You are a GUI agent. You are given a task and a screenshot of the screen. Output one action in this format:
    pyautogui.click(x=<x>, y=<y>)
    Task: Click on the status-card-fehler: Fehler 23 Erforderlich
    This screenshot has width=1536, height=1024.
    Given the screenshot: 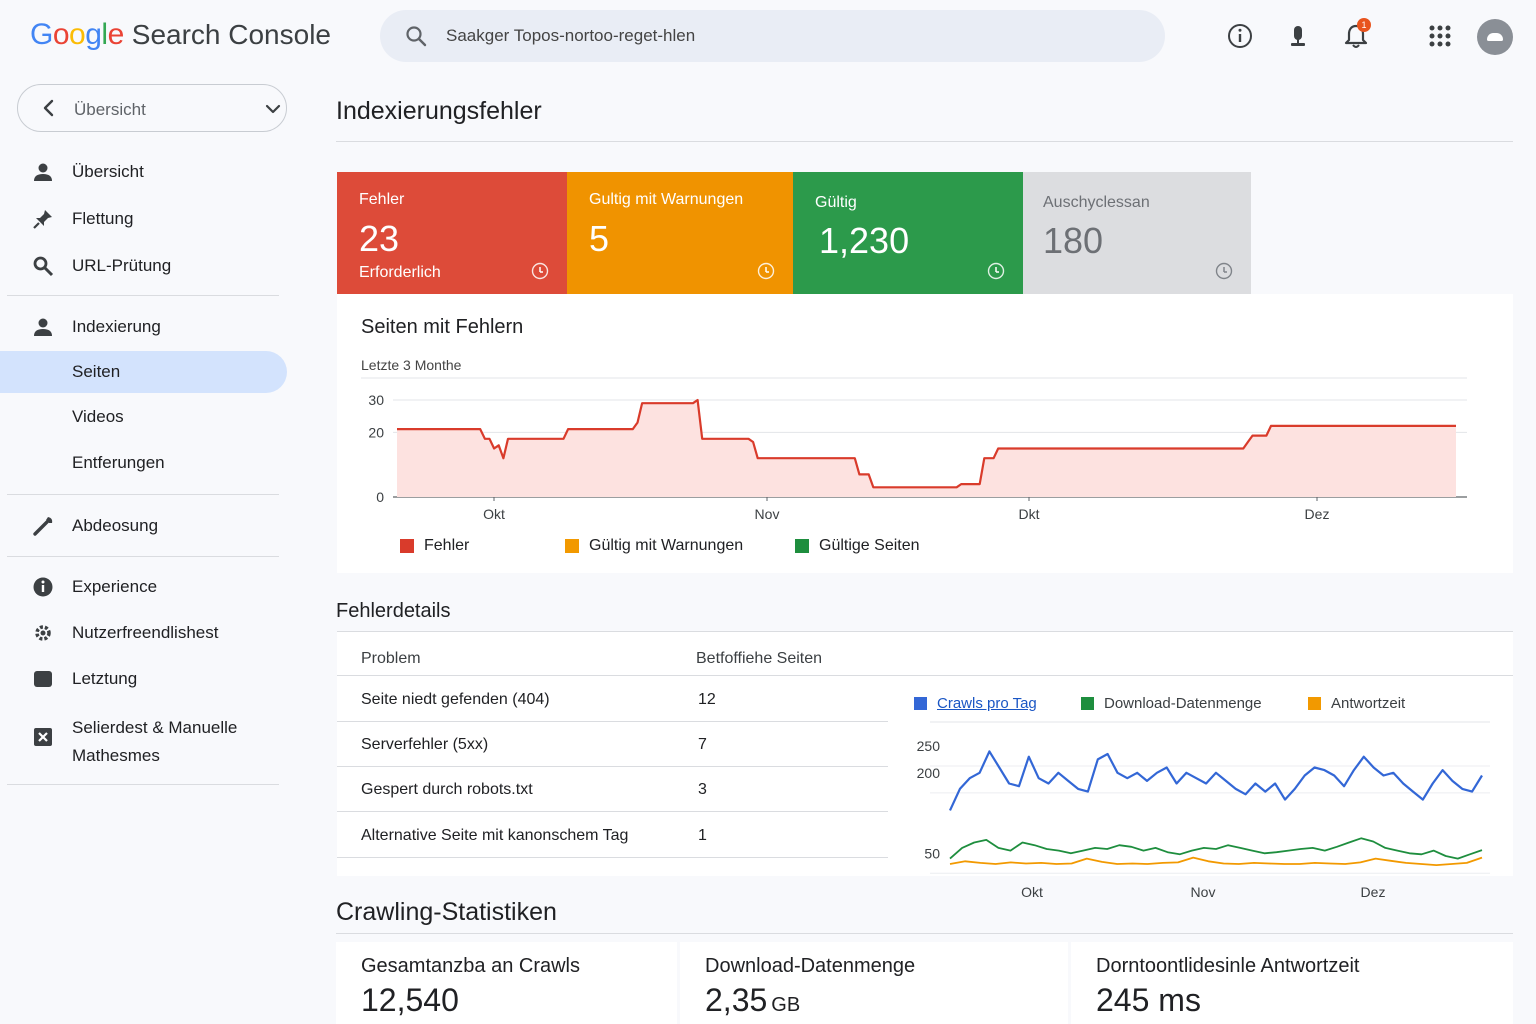 What is the action you would take?
    pyautogui.click(x=452, y=233)
    